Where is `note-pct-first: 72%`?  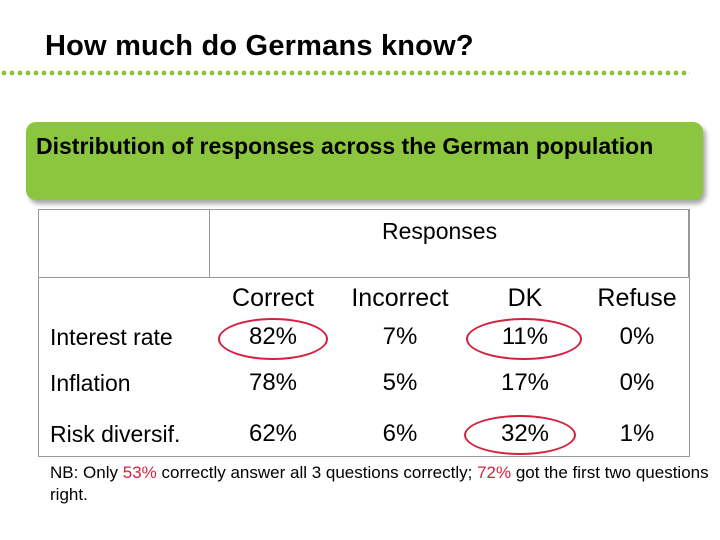
note-pct-first: 72% is located at coordinates (494, 472).